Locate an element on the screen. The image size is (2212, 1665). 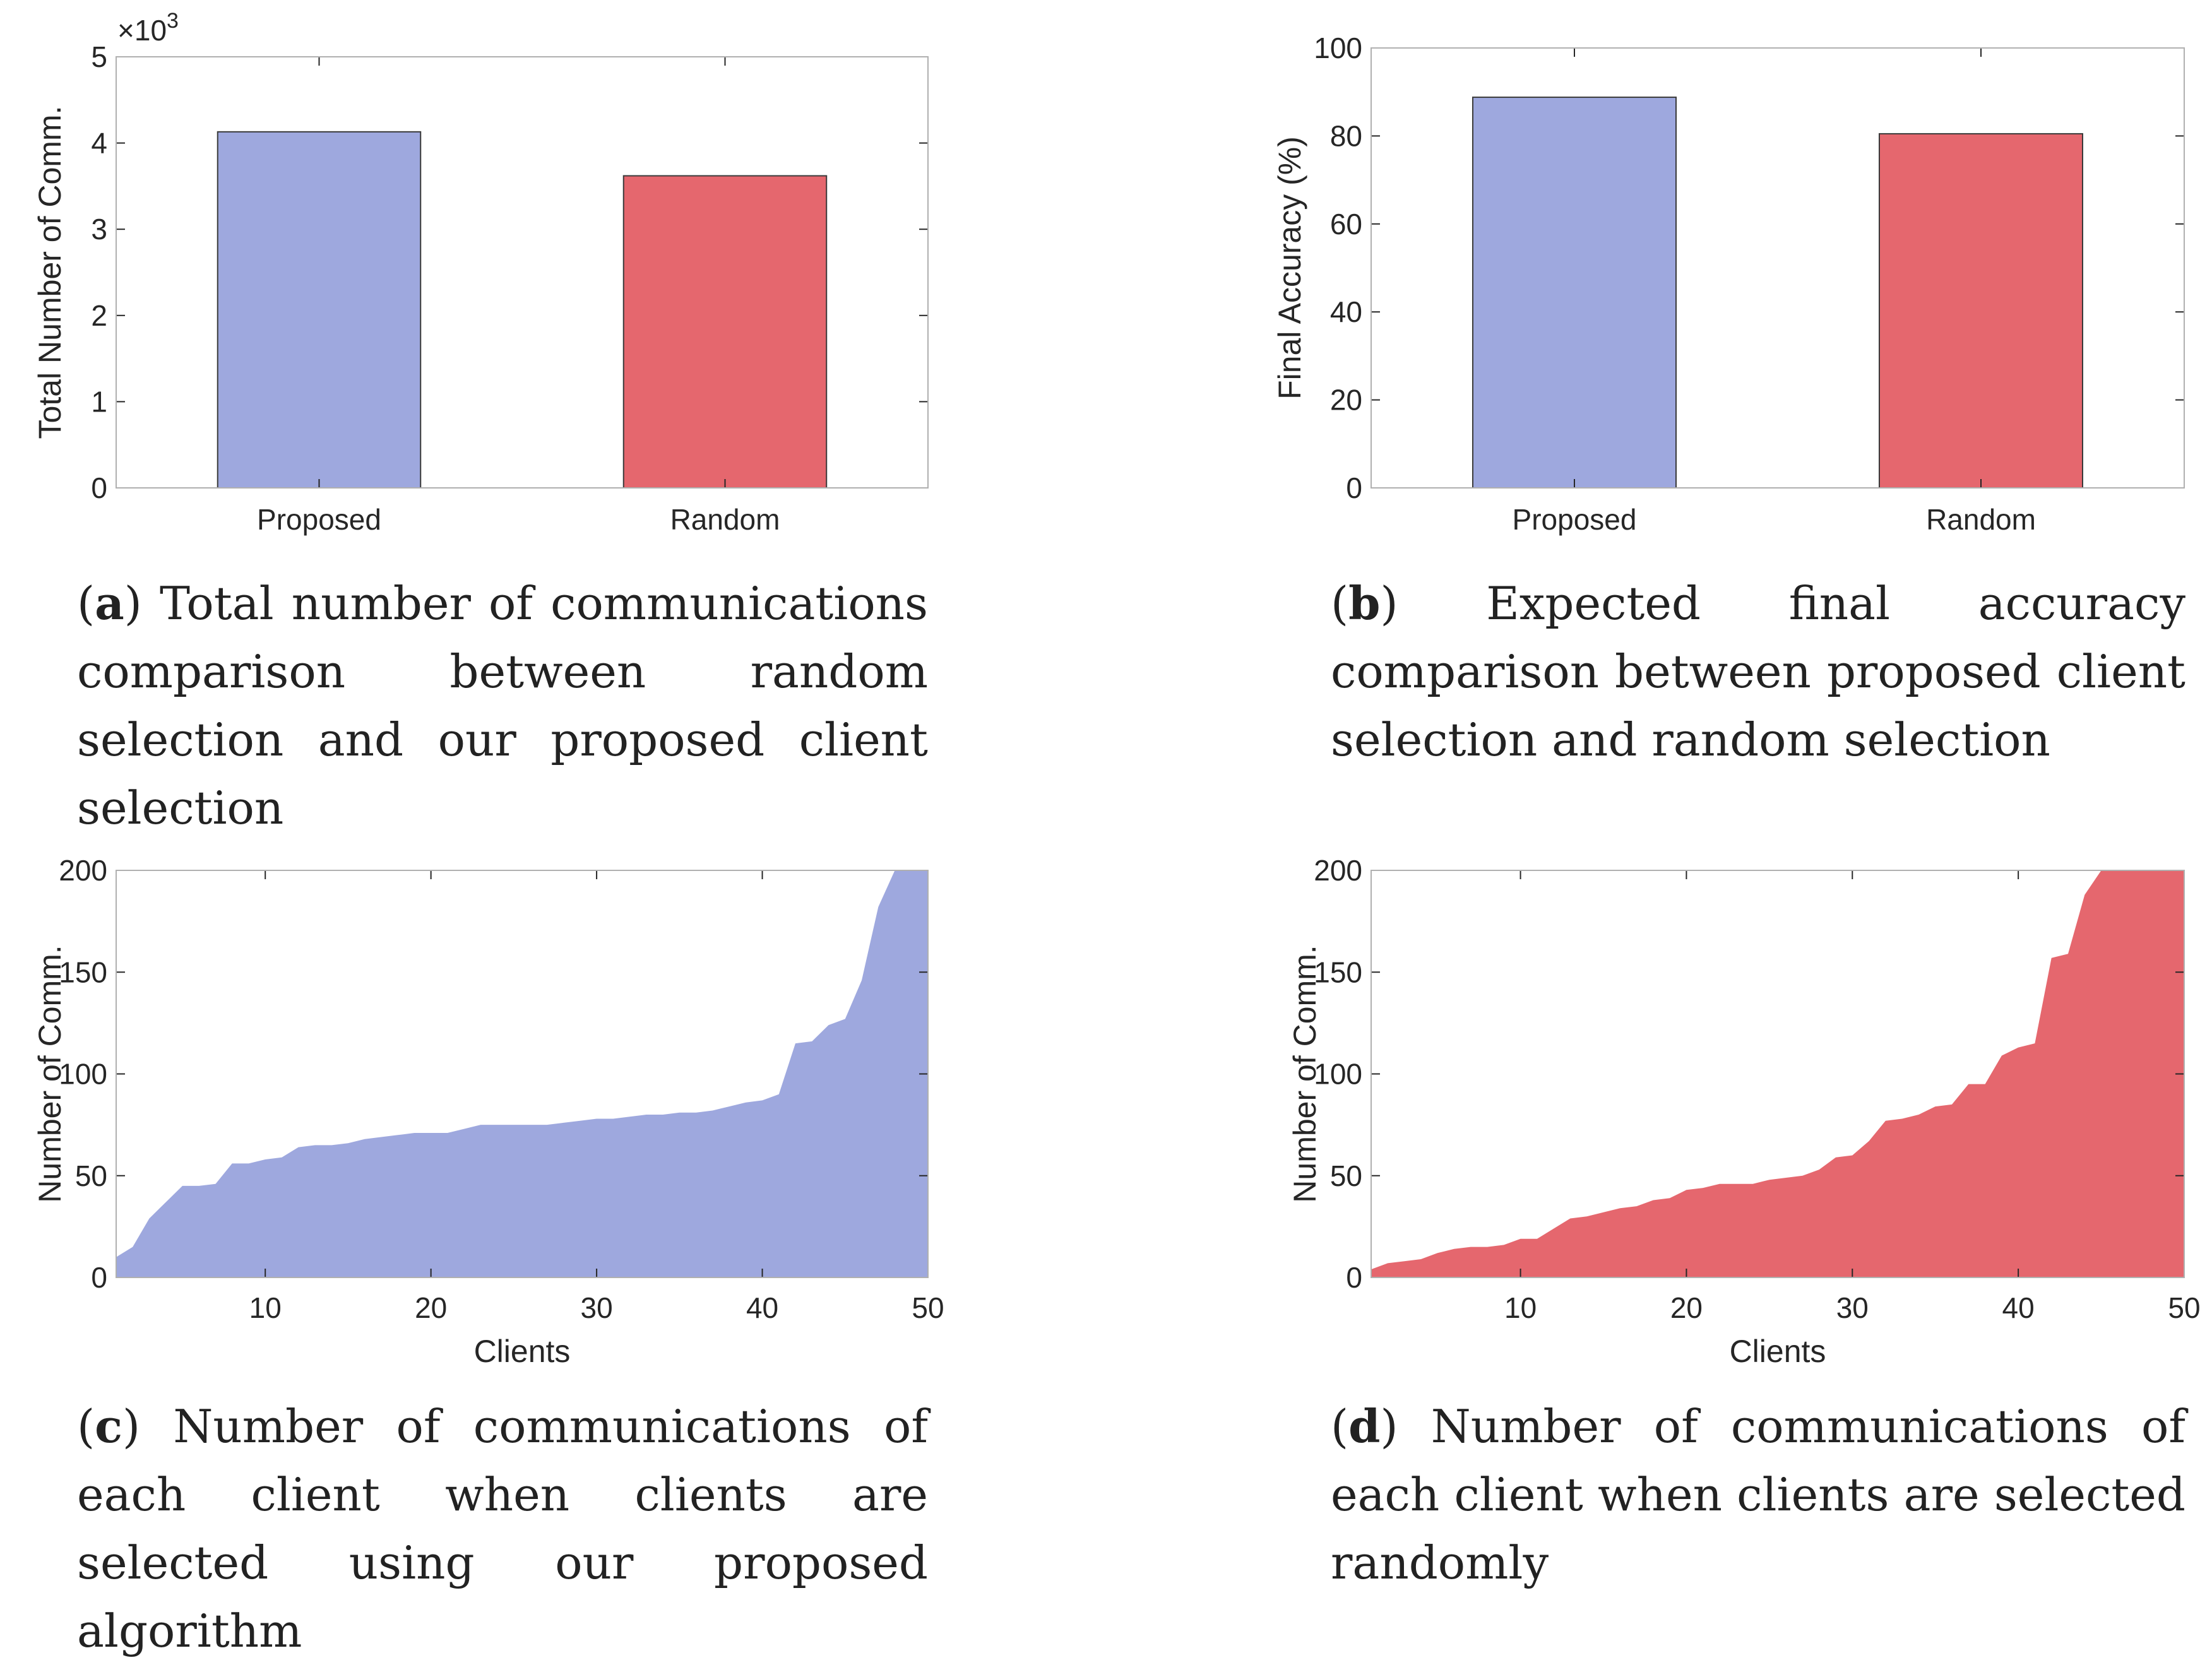
y-tick-label: 80 is located at coordinates (1346, 135).